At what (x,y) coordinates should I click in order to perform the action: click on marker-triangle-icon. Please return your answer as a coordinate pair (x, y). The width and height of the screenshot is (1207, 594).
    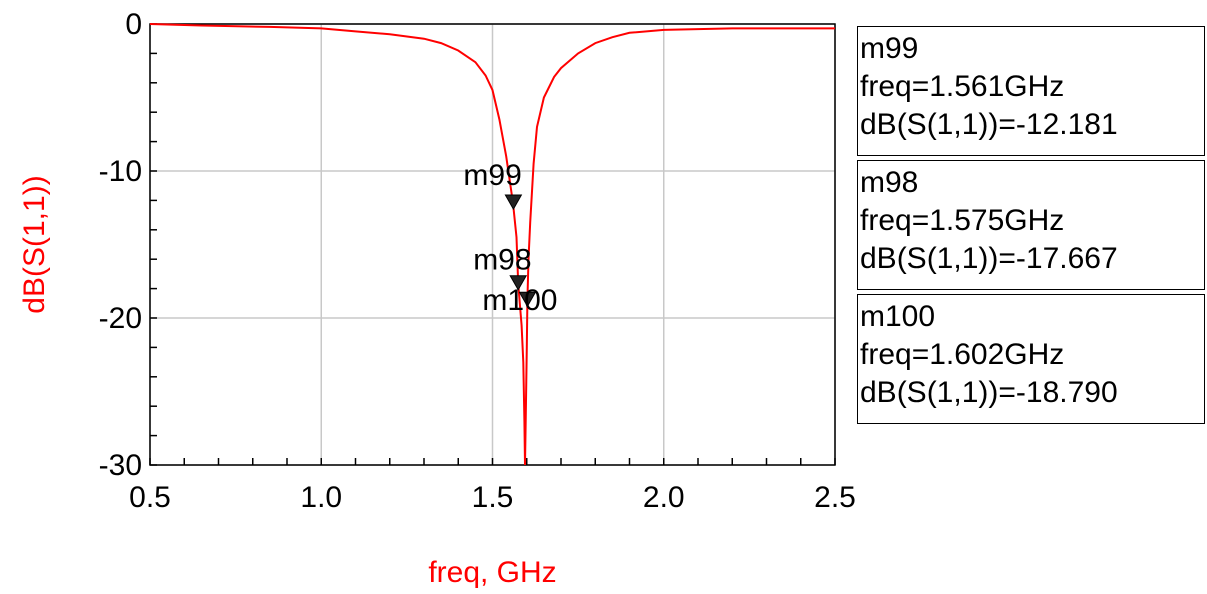
    Looking at the image, I should click on (513, 202).